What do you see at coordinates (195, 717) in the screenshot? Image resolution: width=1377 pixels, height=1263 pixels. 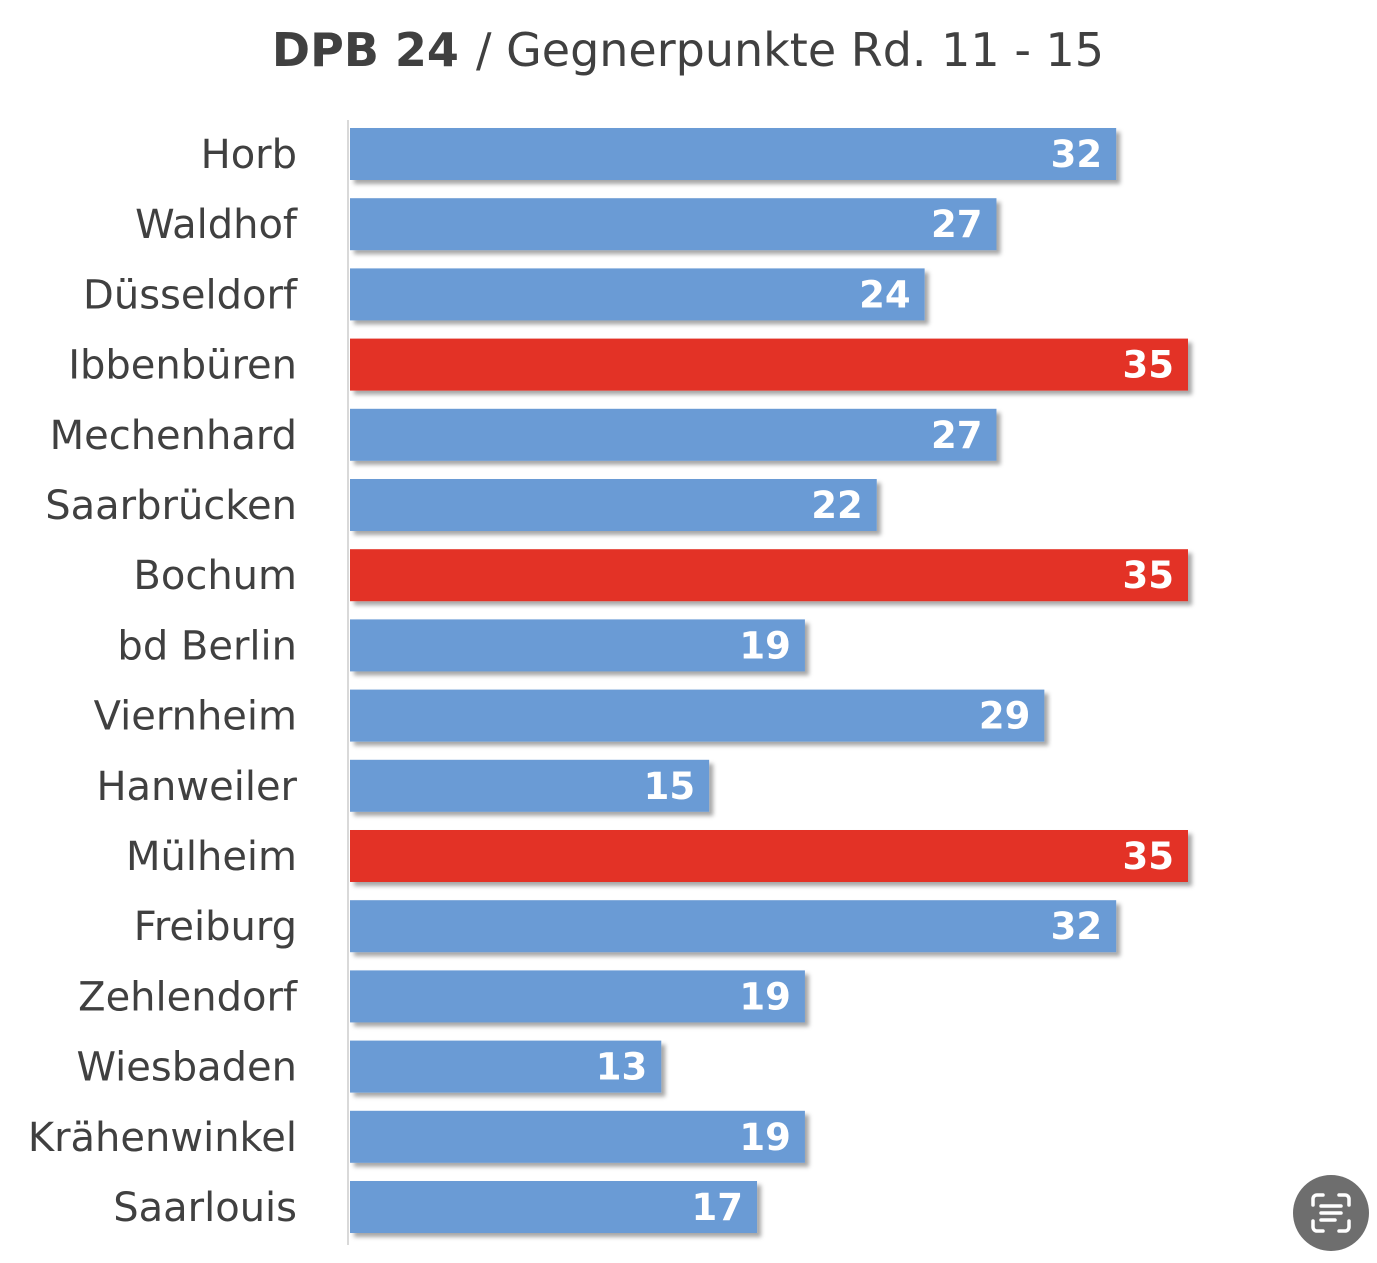 I see `category-label: Viernheim` at bounding box center [195, 717].